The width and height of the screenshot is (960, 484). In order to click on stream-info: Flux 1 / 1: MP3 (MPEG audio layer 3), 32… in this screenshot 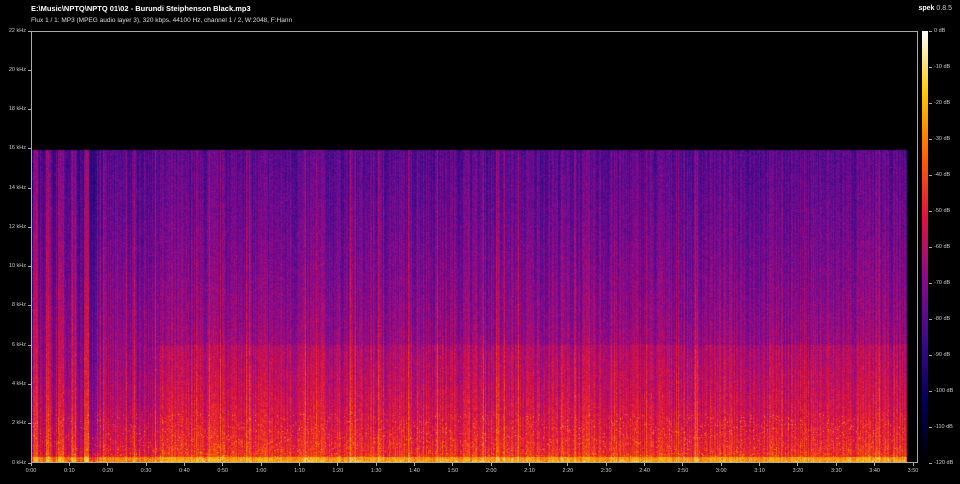, I will do `click(162, 20)`.